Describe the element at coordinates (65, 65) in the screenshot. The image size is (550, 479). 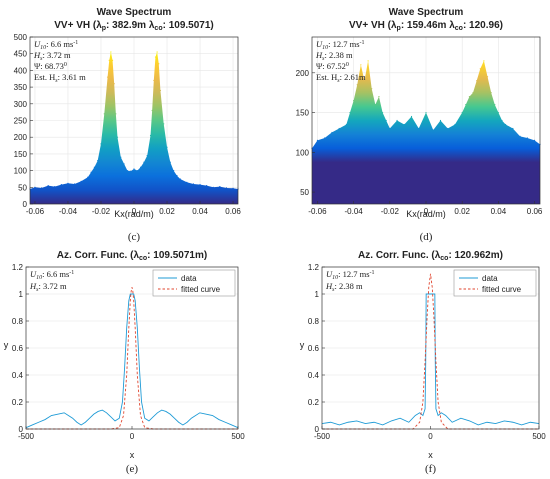
I see `annotation-part: 0` at that location.